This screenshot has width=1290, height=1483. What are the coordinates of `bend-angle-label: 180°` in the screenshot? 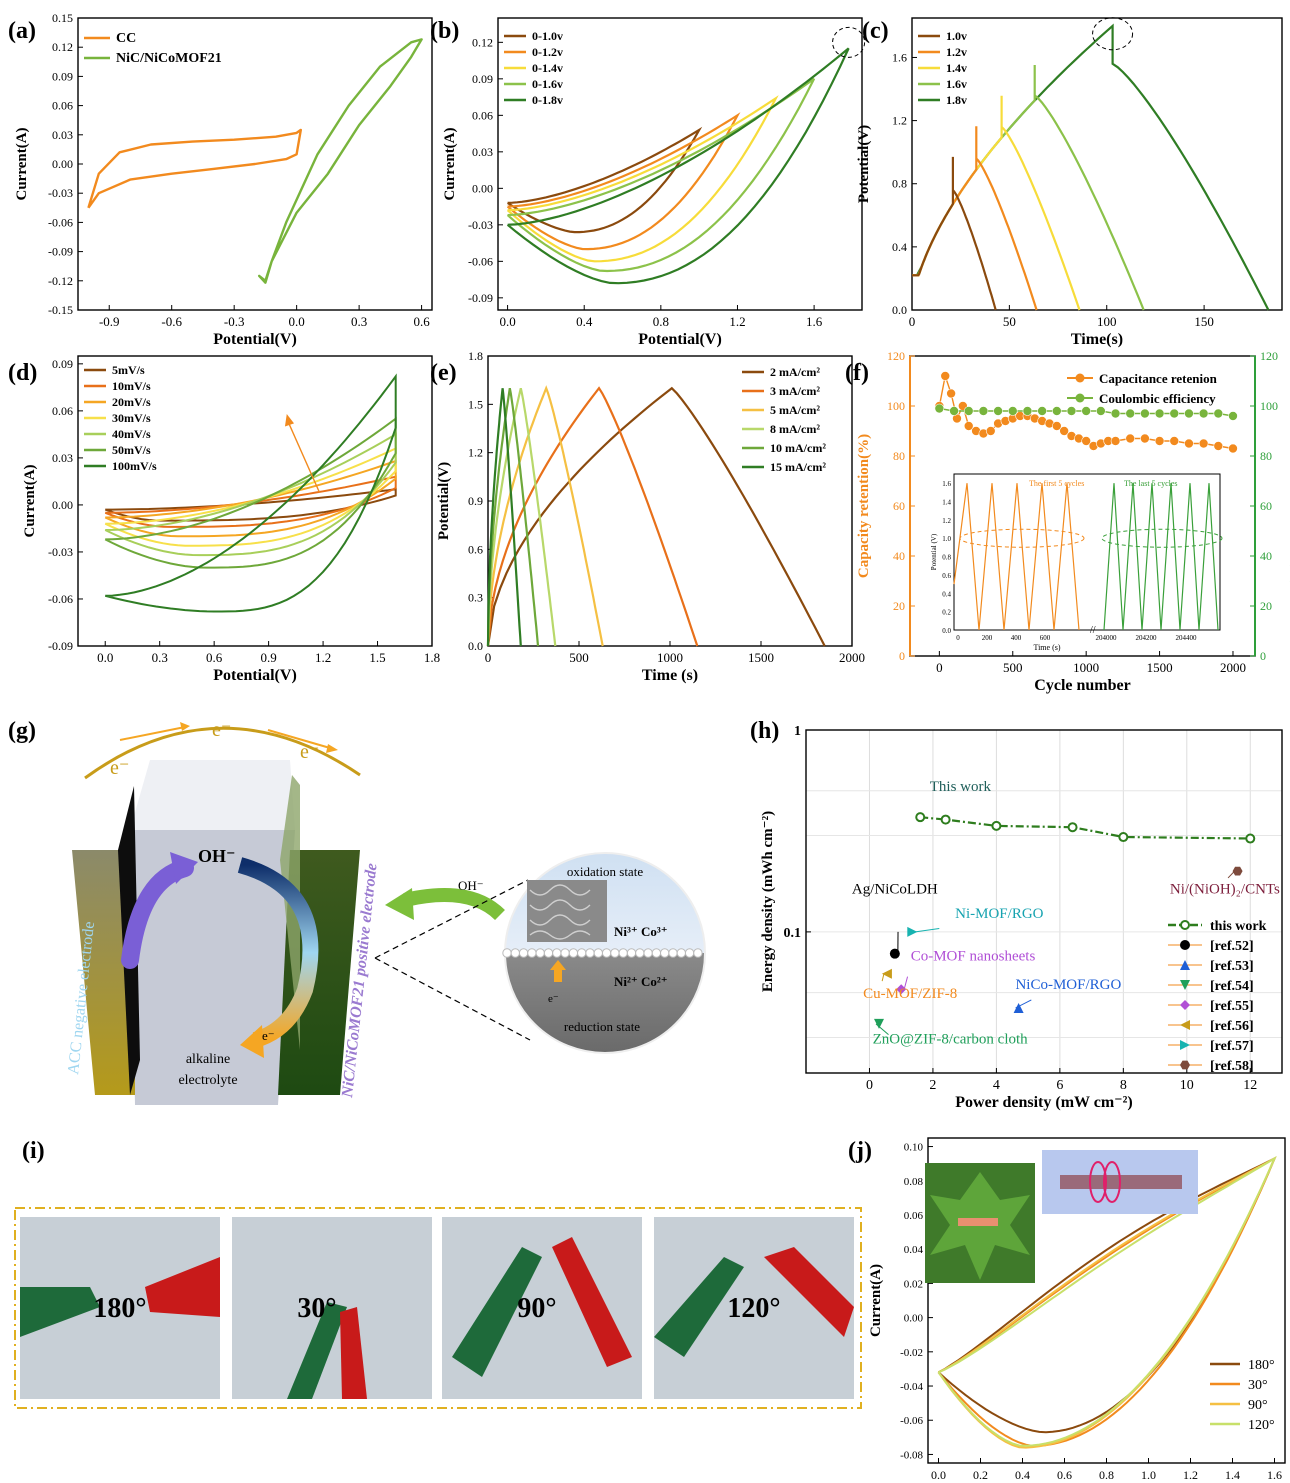 It's located at (119, 1308).